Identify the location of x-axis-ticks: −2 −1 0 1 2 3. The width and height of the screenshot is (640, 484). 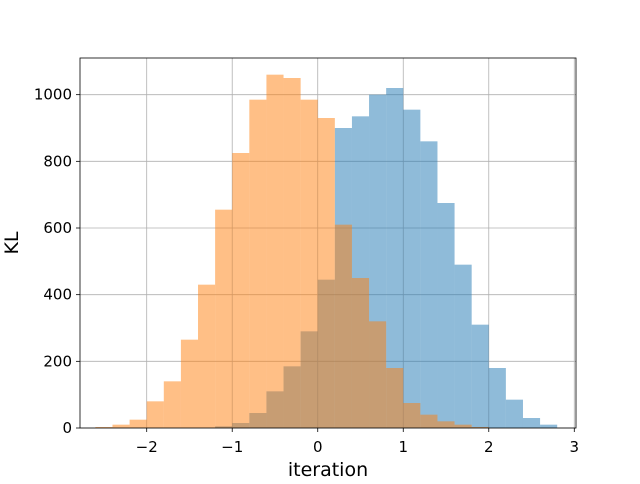
(357, 442).